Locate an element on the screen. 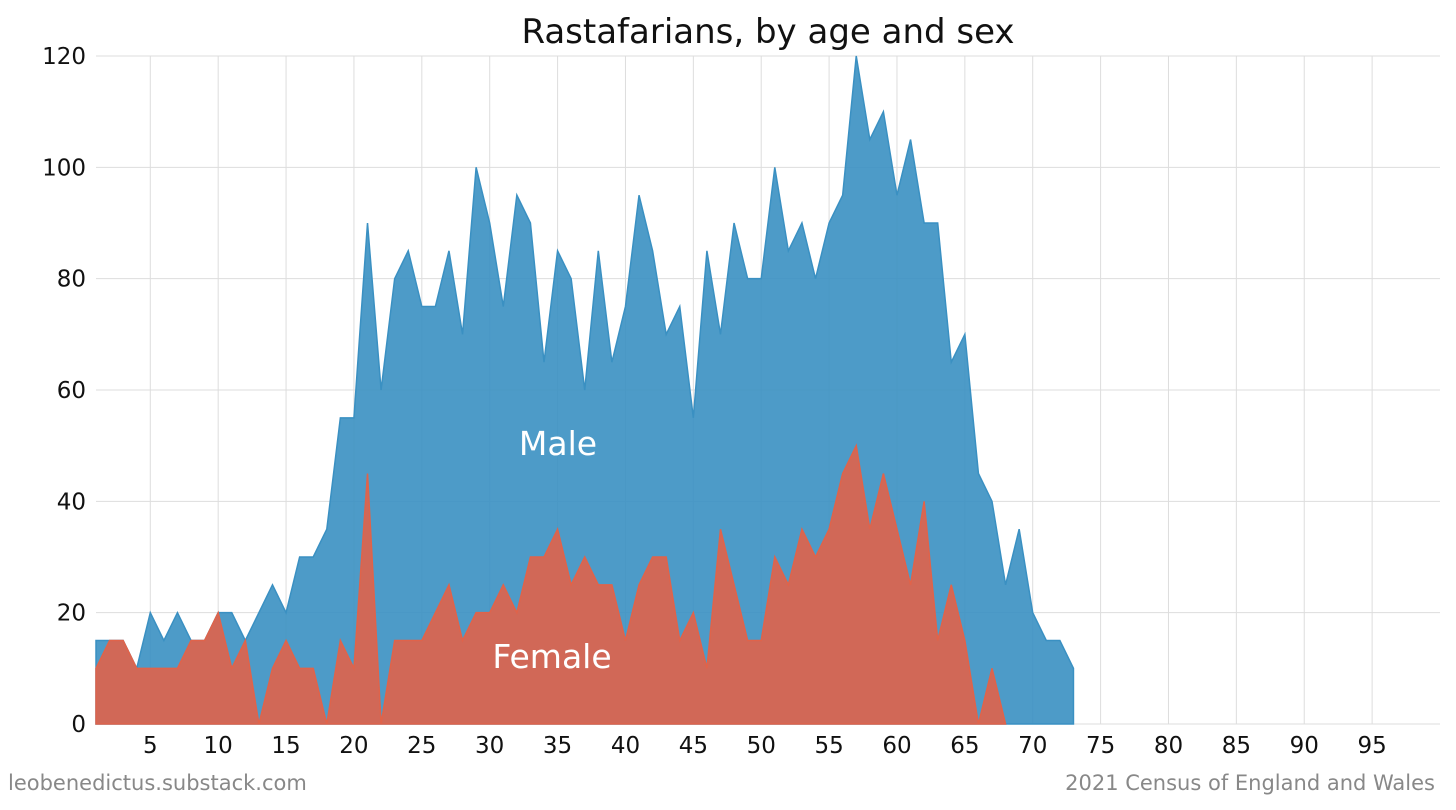 The width and height of the screenshot is (1456, 810). x-tick-label: 60 is located at coordinates (896, 746).